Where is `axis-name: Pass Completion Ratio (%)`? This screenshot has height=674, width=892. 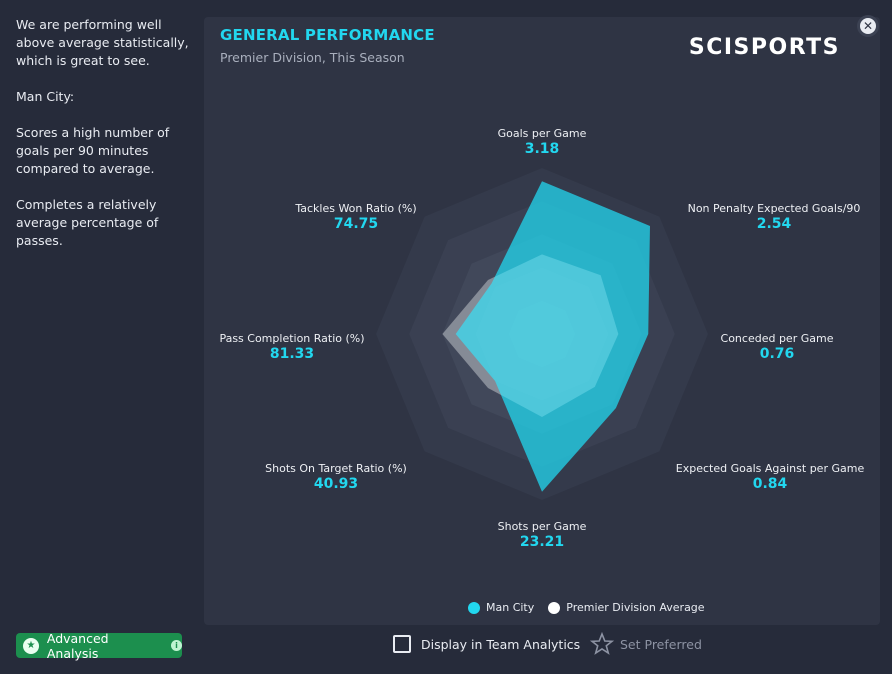 axis-name: Pass Completion Ratio (%) is located at coordinates (292, 338).